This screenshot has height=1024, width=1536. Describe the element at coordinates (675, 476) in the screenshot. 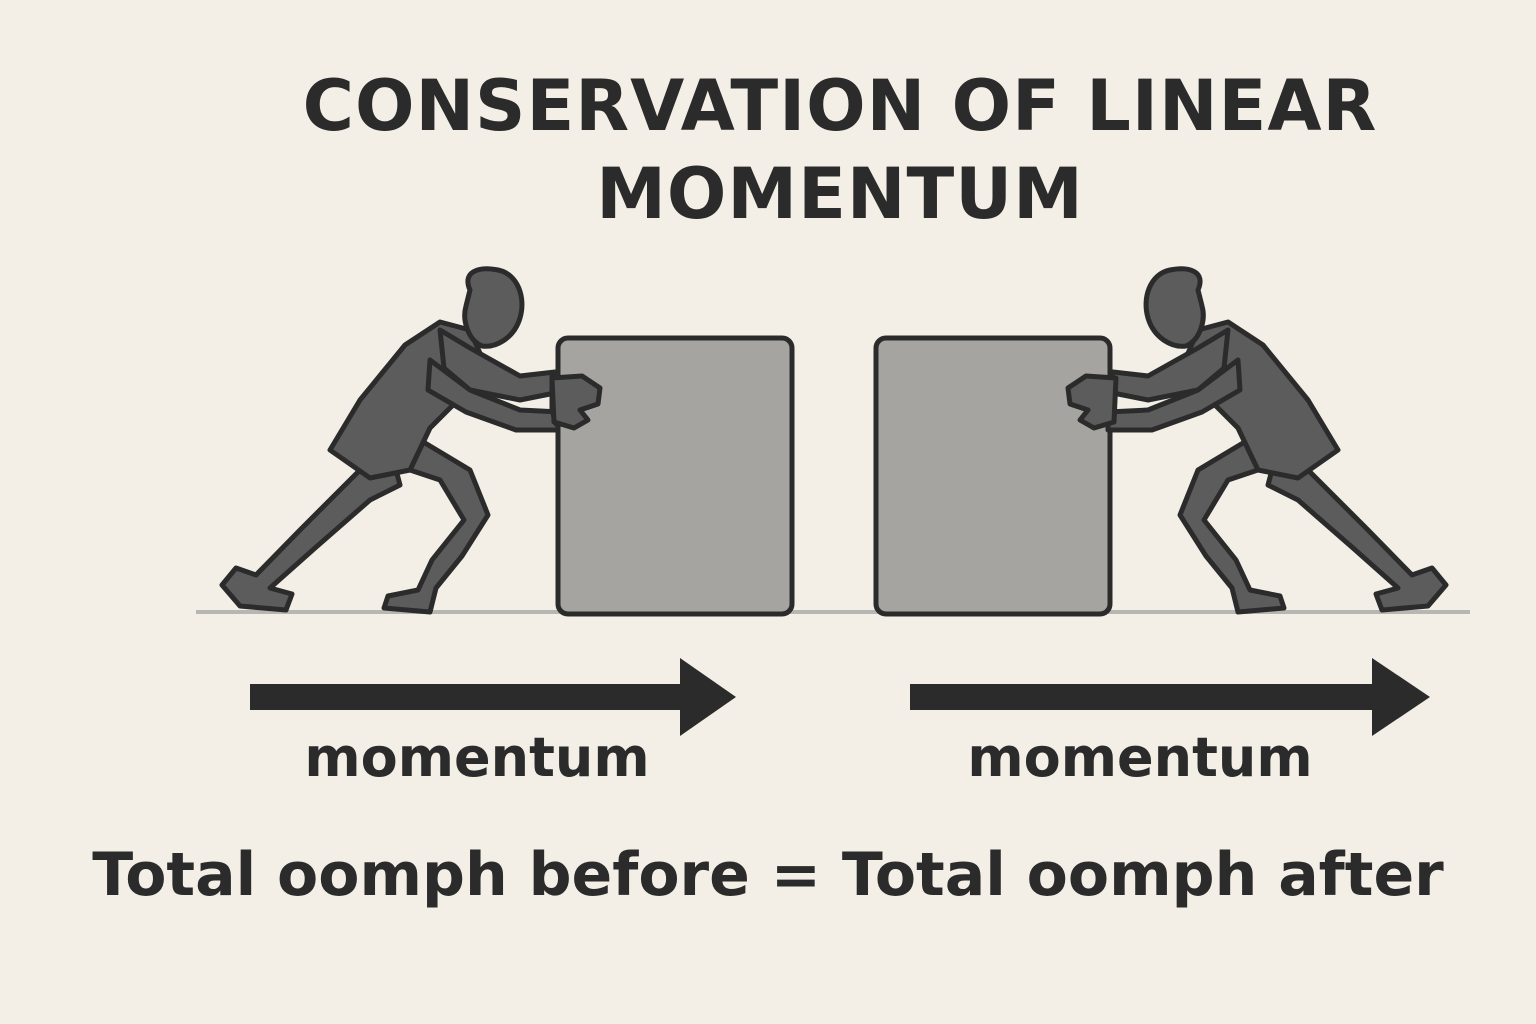

I see `left-box` at that location.